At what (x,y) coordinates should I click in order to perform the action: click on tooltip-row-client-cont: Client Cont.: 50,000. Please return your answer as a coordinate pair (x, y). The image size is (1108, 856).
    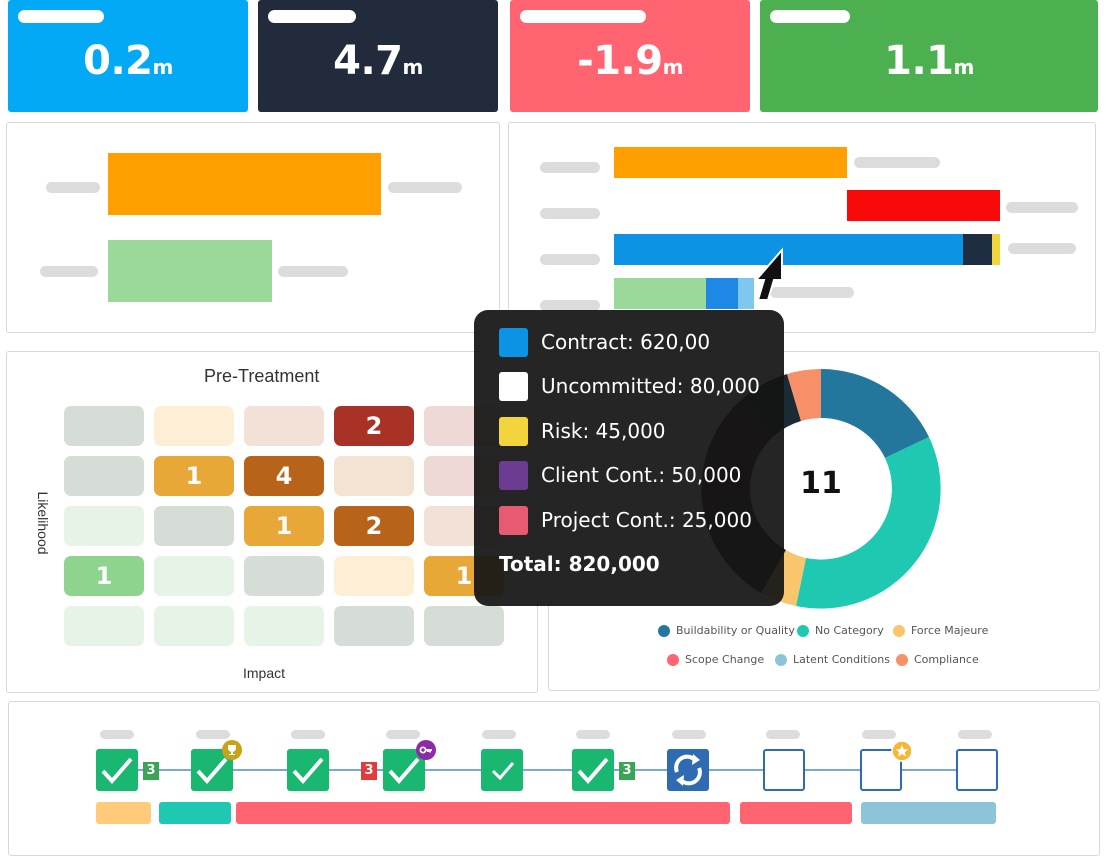
    Looking at the image, I should click on (620, 475).